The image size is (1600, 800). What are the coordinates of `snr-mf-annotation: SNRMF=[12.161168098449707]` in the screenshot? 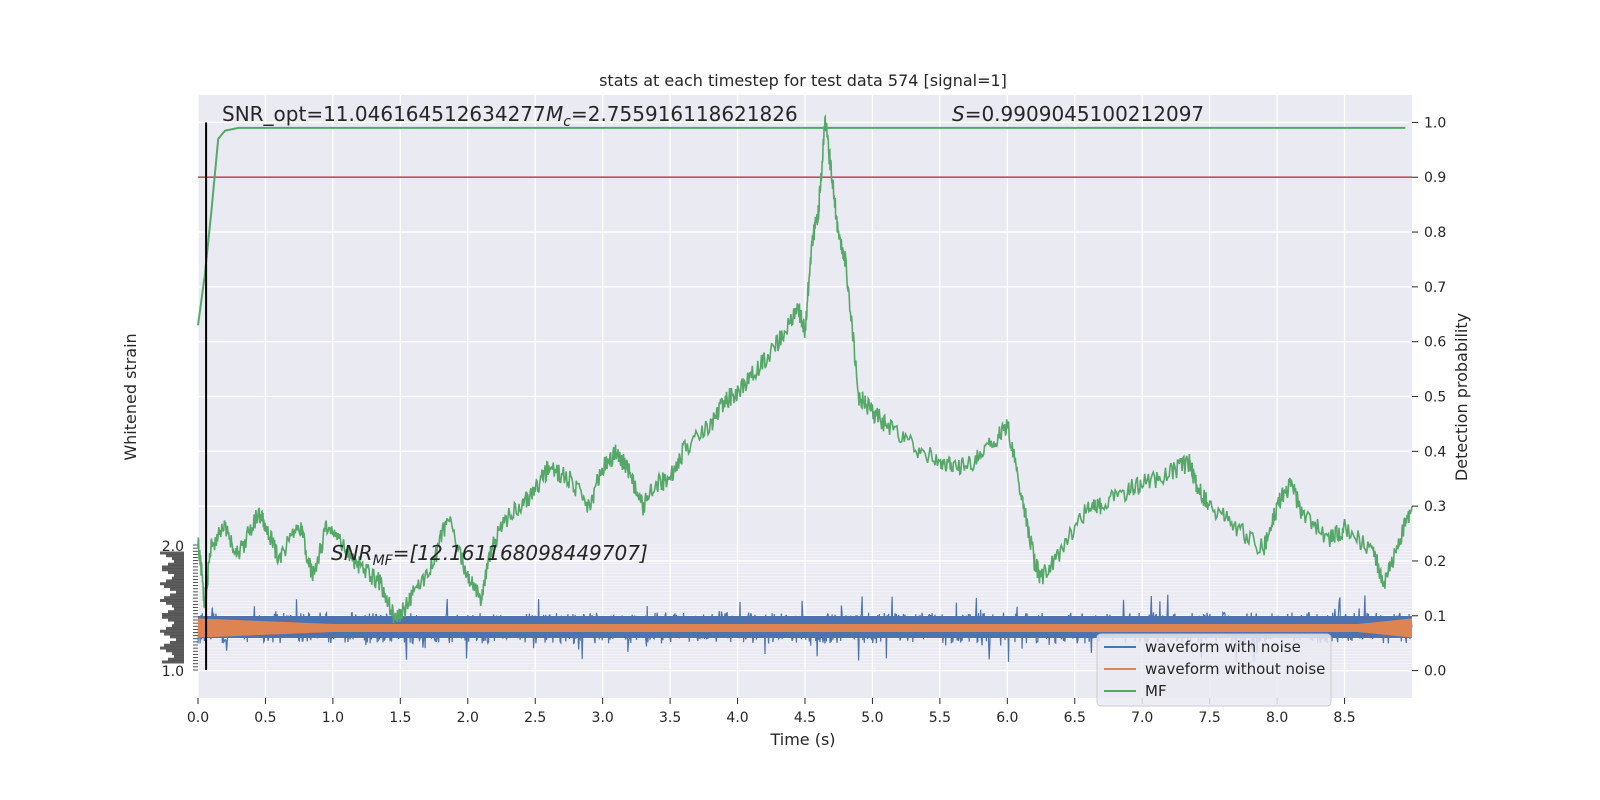 It's located at (489, 555).